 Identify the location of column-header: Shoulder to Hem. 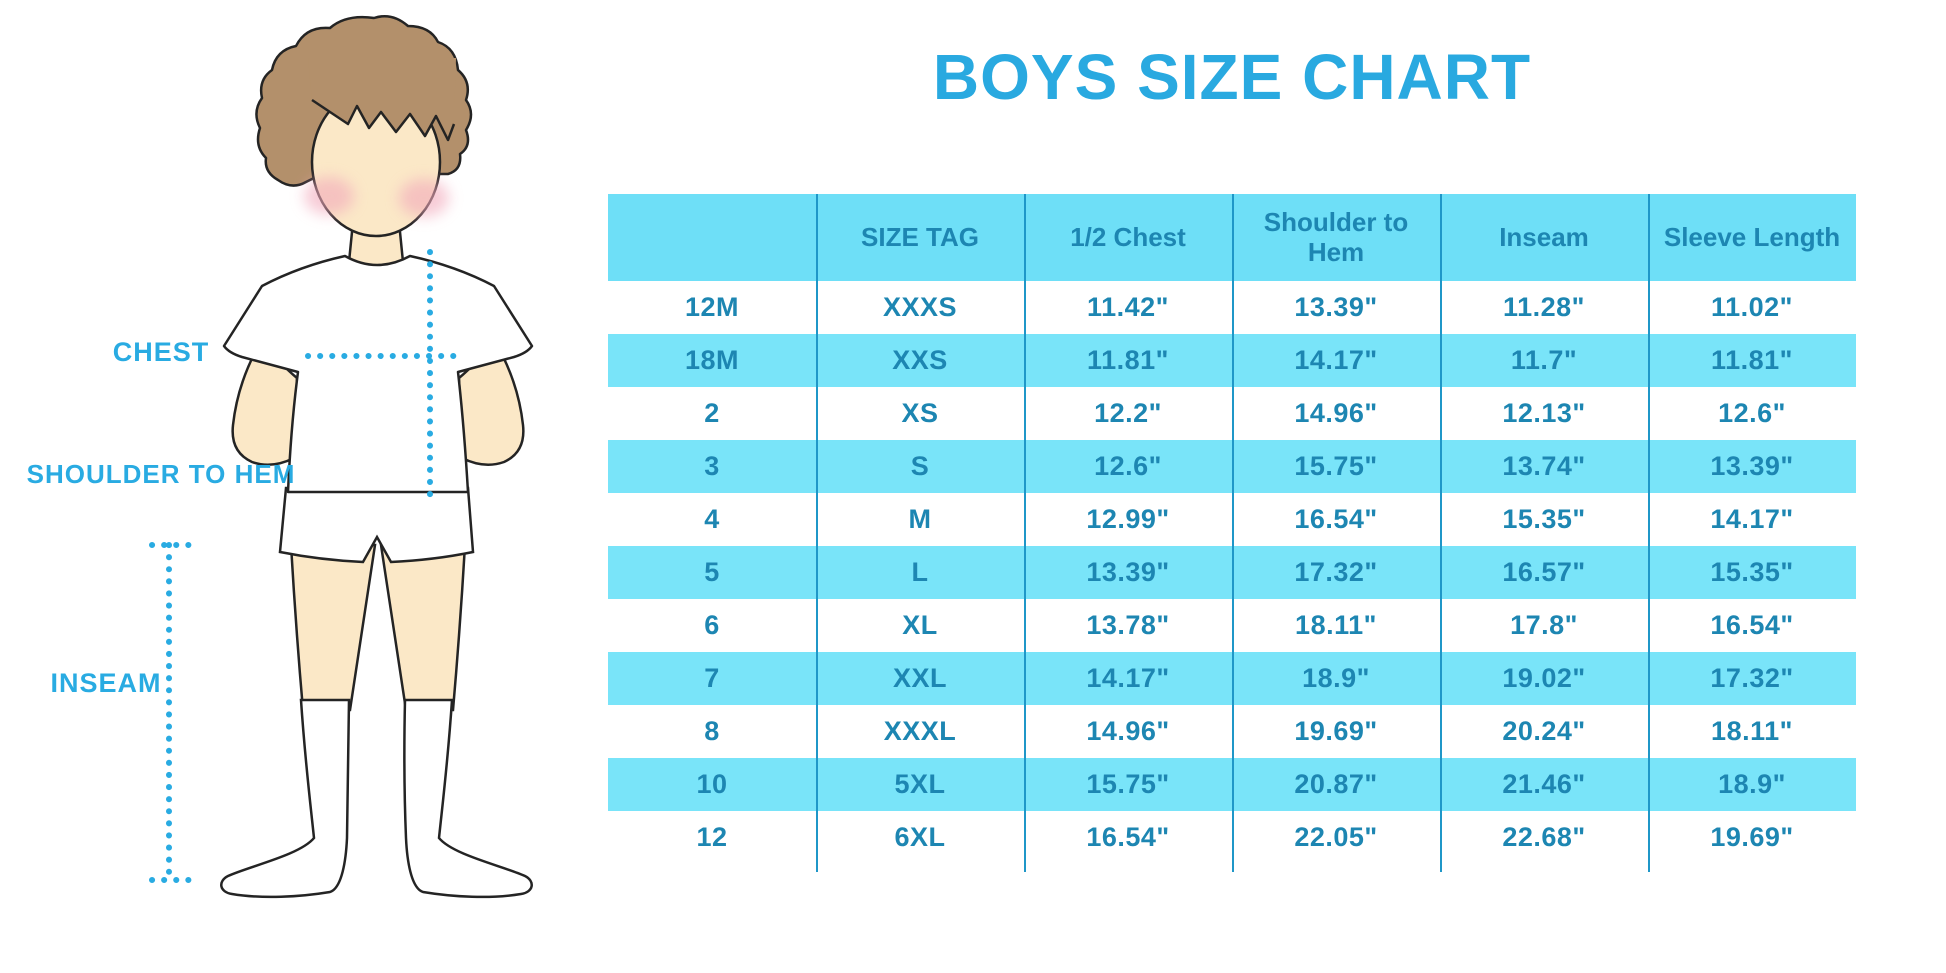
(1336, 236).